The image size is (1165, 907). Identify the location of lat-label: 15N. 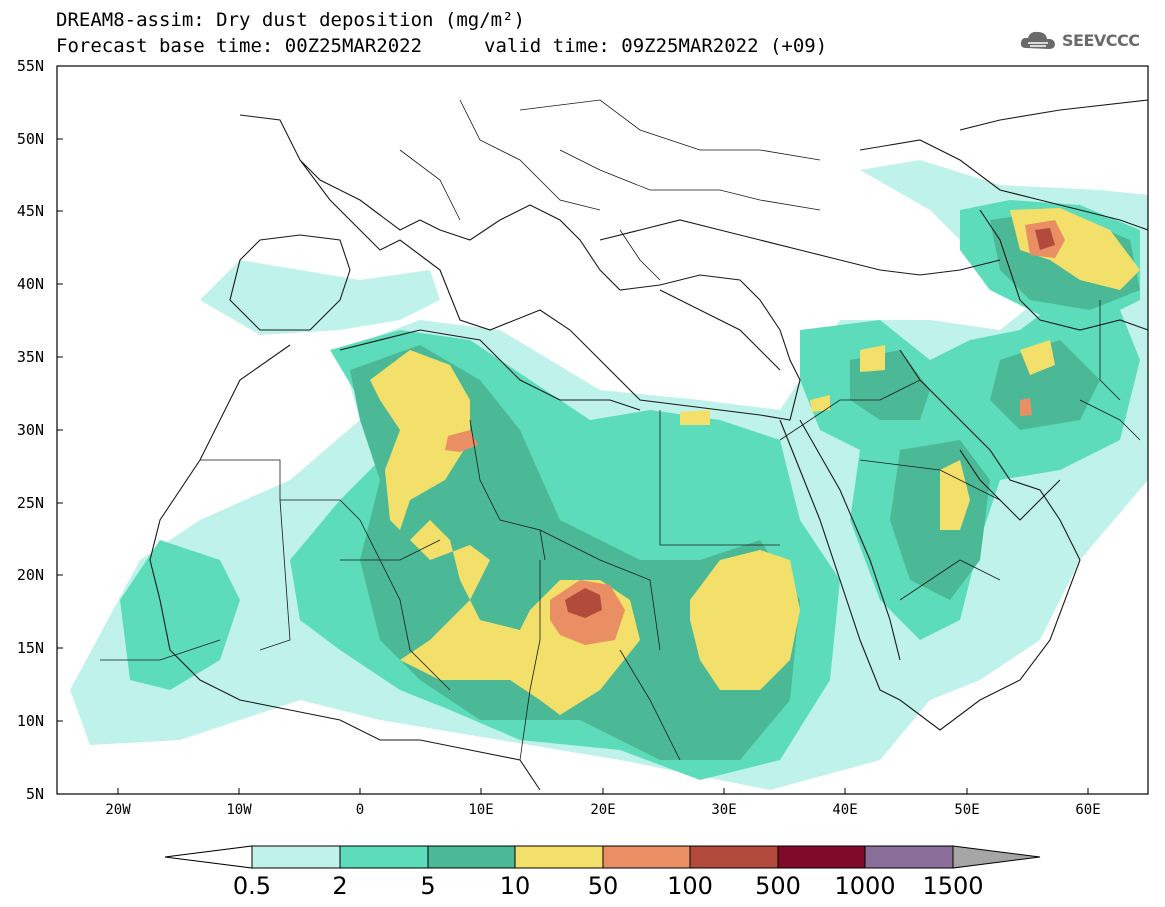
(30, 648).